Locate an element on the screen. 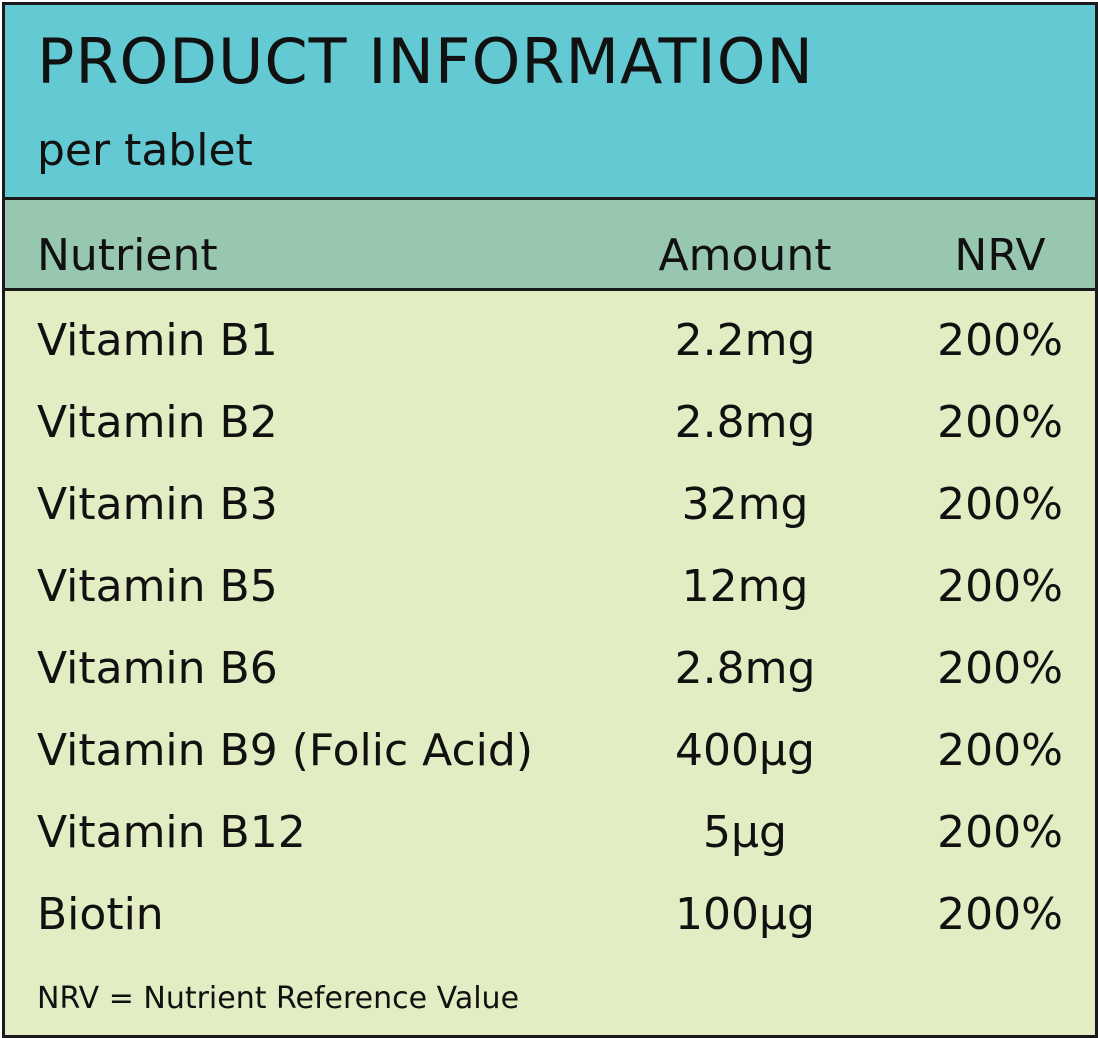 Image resolution: width=1098 pixels, height=1038 pixels. nutrient-name: Vitamin B5 is located at coordinates (157, 586).